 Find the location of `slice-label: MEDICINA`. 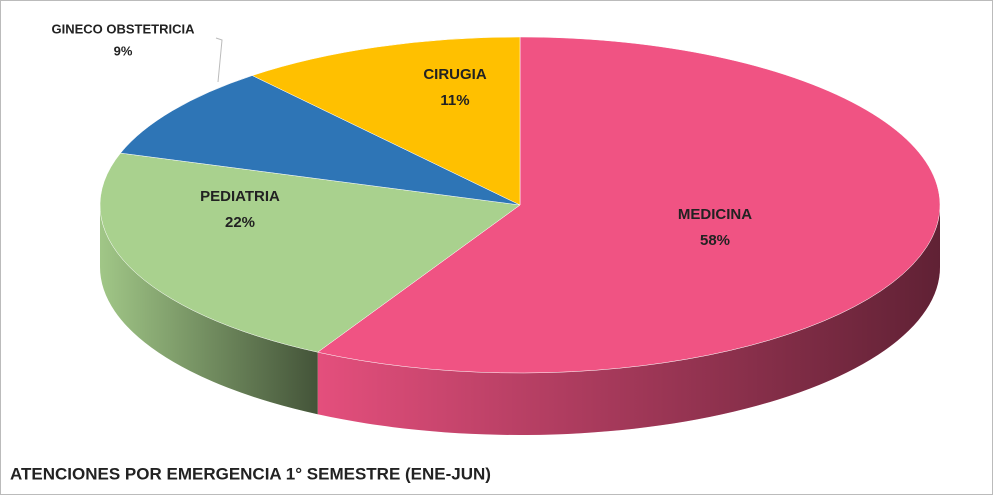

slice-label: MEDICINA is located at coordinates (715, 214).